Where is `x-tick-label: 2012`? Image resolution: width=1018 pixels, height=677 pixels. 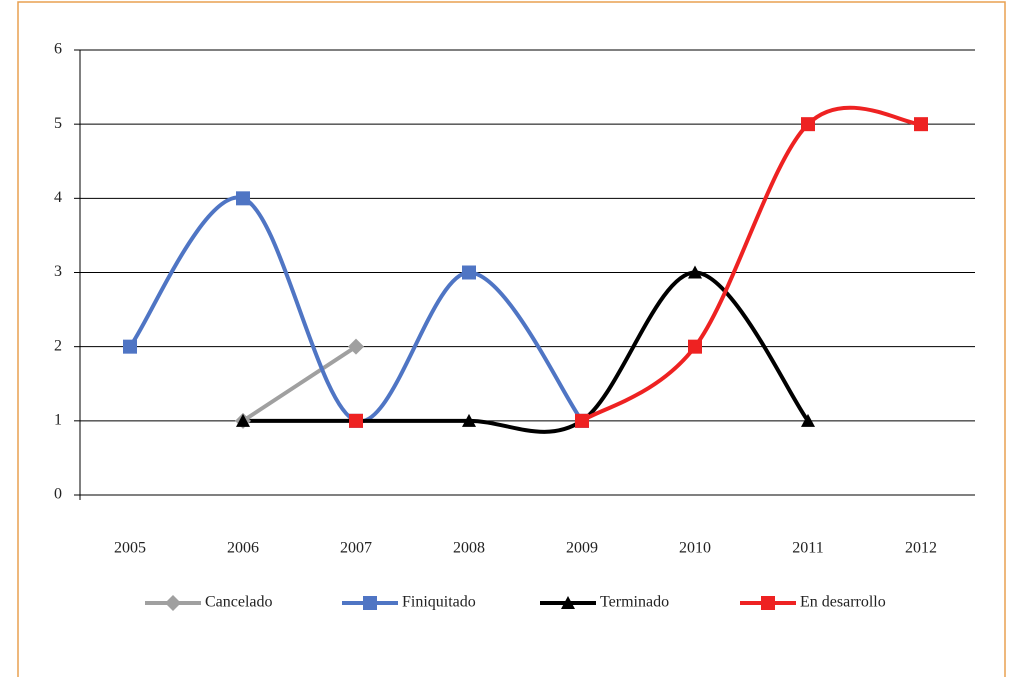
x-tick-label: 2012 is located at coordinates (921, 548).